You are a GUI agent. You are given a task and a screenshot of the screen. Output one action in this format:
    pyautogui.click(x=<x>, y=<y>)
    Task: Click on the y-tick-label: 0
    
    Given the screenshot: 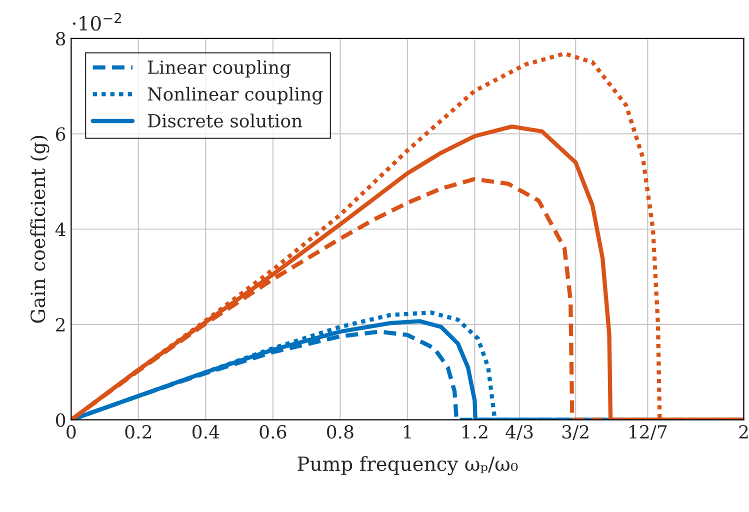 What is the action you would take?
    pyautogui.click(x=61, y=420)
    